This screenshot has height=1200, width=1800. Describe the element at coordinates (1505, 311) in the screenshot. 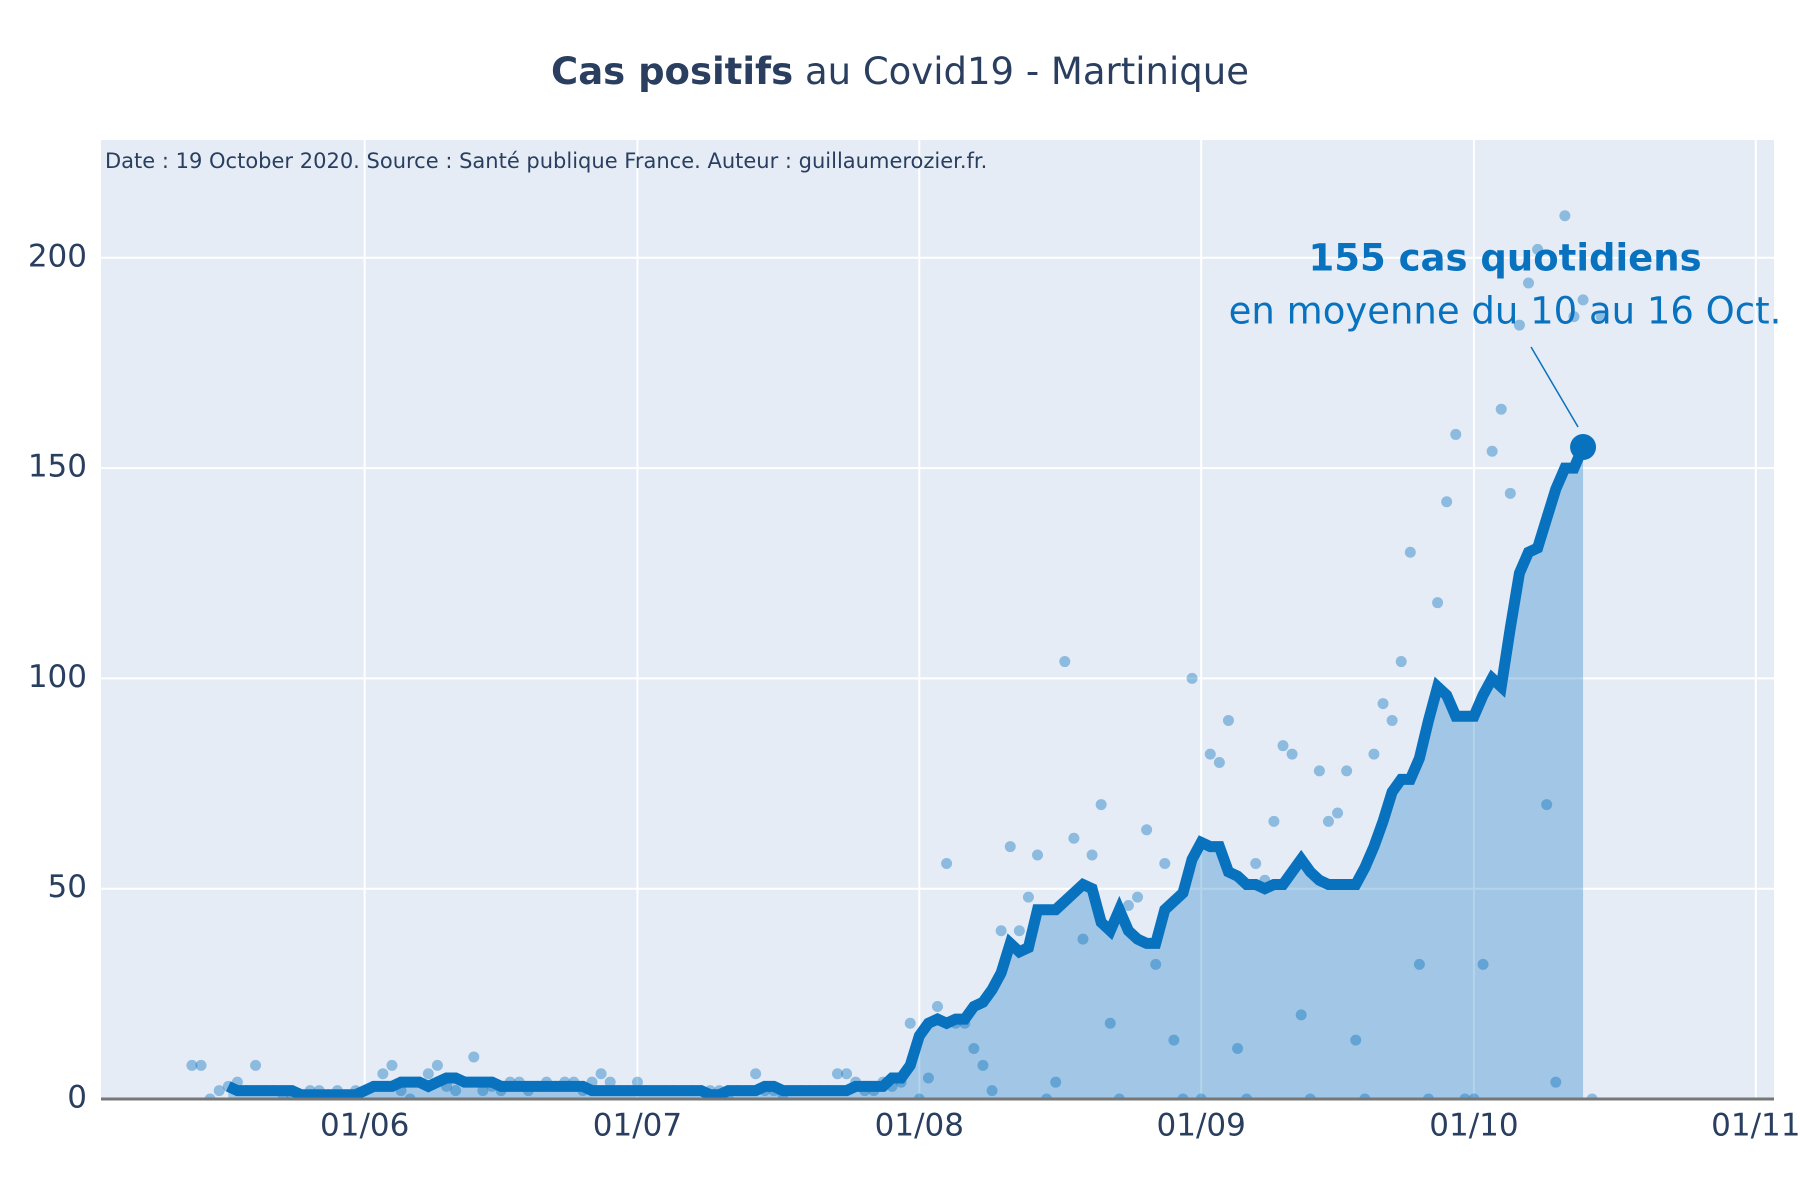

I see `annotation-text: en moyenne du 10 au 16 Oct.` at that location.